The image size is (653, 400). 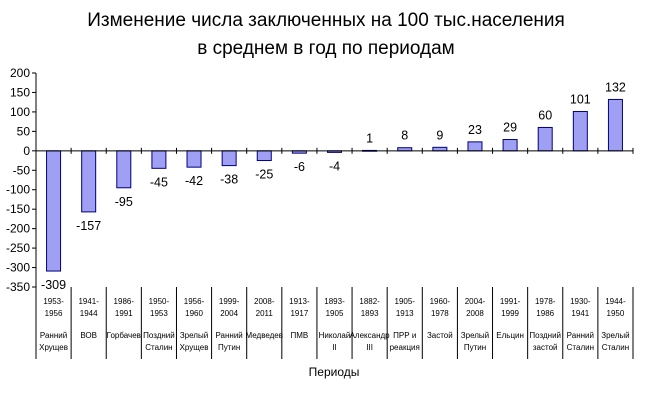 I want to click on data-label: 9, so click(x=439, y=135).